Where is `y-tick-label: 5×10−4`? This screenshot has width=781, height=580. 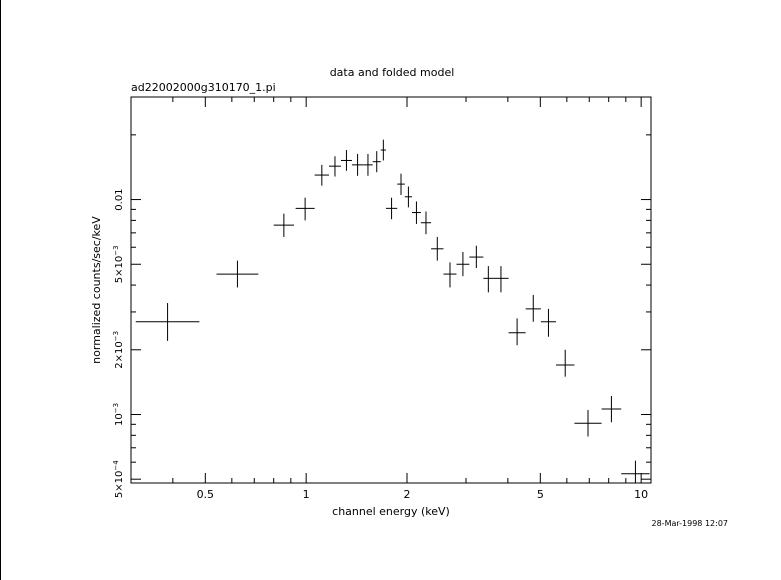
y-tick-label: 5×10−4 is located at coordinates (118, 479).